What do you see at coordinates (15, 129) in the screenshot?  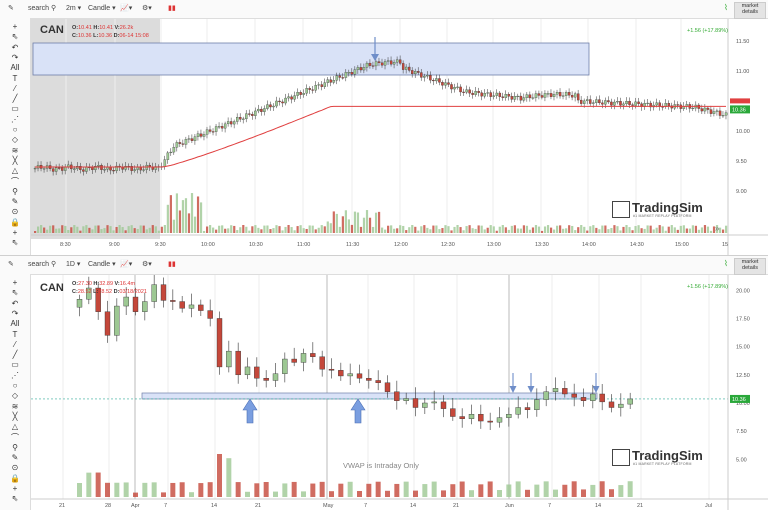 I see `pattern-tool-icon: ○` at bounding box center [15, 129].